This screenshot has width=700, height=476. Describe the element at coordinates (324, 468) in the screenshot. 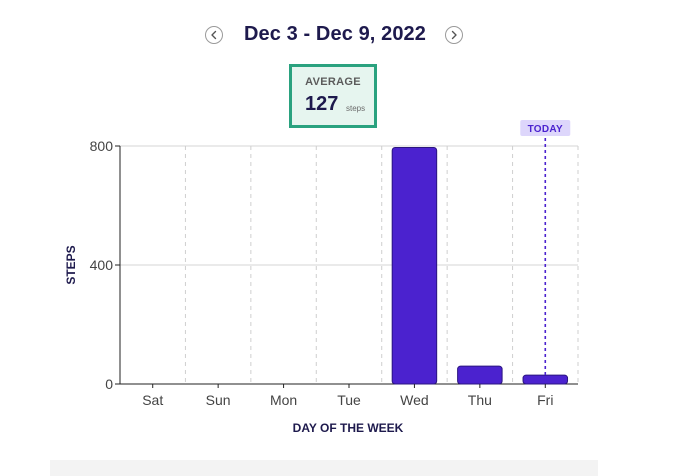

I see `bottom-panel-edge` at that location.